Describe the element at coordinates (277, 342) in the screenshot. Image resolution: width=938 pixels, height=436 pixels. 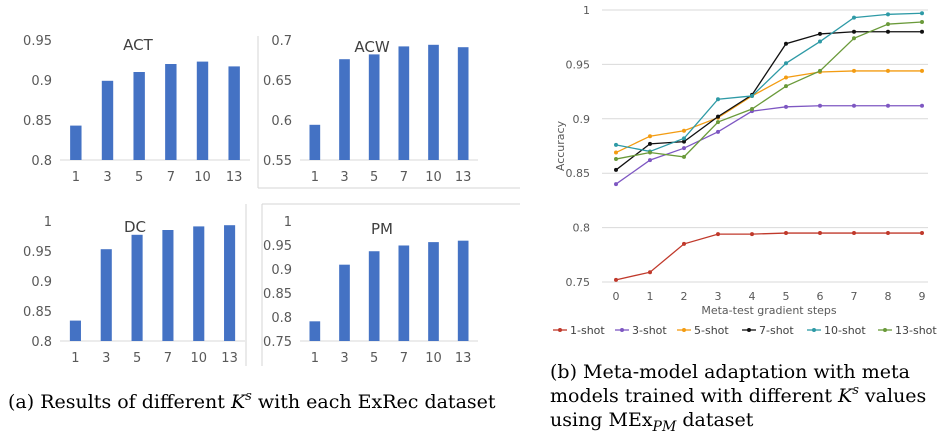
I see `y-tick-label: 0.75` at that location.